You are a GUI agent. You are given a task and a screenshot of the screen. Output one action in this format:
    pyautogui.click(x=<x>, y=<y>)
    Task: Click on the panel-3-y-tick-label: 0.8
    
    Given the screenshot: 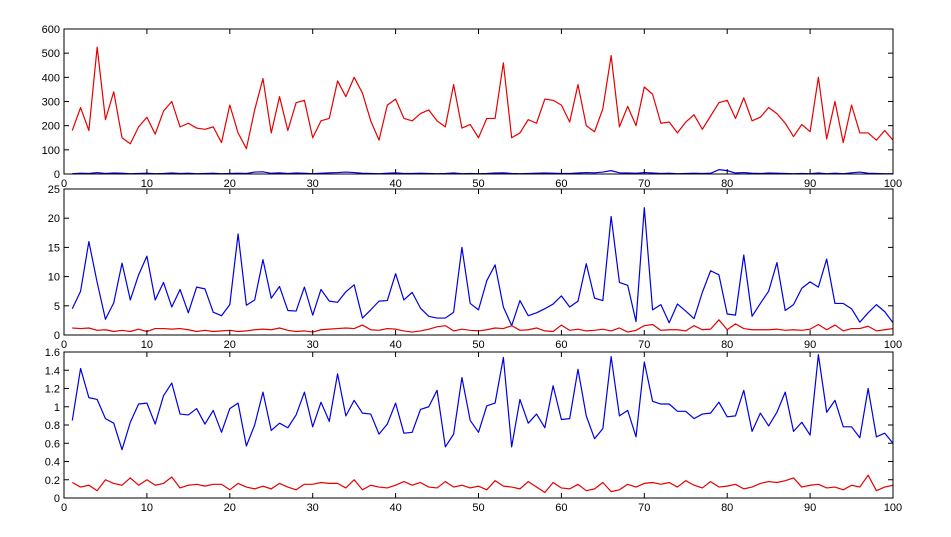 What is the action you would take?
    pyautogui.click(x=52, y=426)
    